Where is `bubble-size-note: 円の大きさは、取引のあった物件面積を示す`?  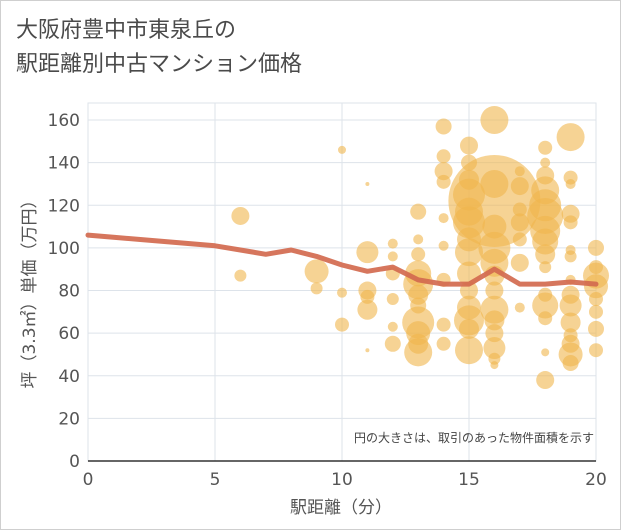 bubble-size-note: 円の大きさは、取引のあった物件面積を示す is located at coordinates (474, 437).